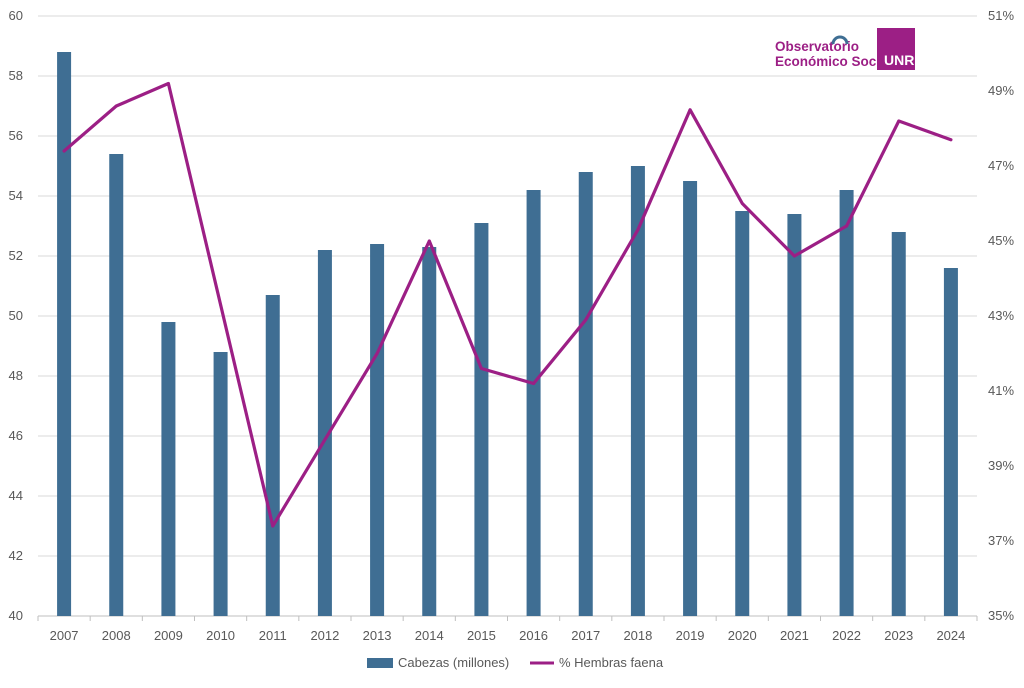 The width and height of the screenshot is (1024, 688). What do you see at coordinates (481, 635) in the screenshot?
I see `x-tick-label: 2015` at bounding box center [481, 635].